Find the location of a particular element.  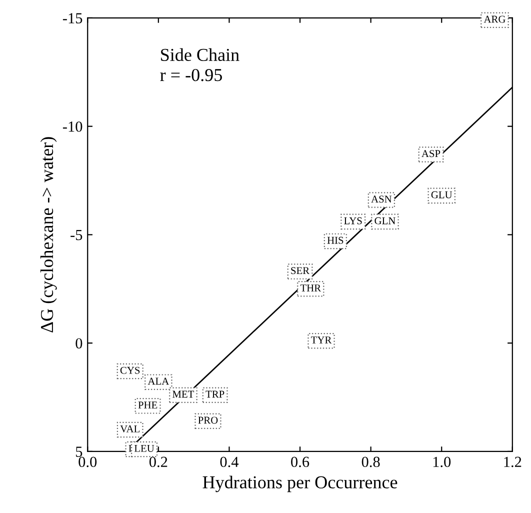

y-axis-title: ΔG (cyclohexane -> water) is located at coordinates (48, 234).